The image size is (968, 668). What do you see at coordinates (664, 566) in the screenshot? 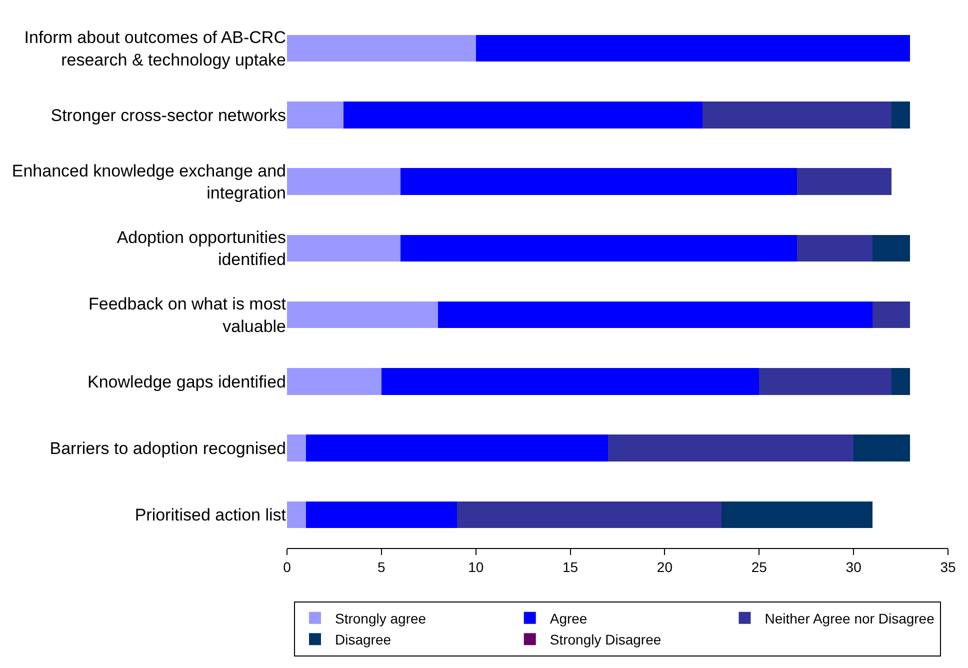
I see `x-tick-label: 20` at bounding box center [664, 566].